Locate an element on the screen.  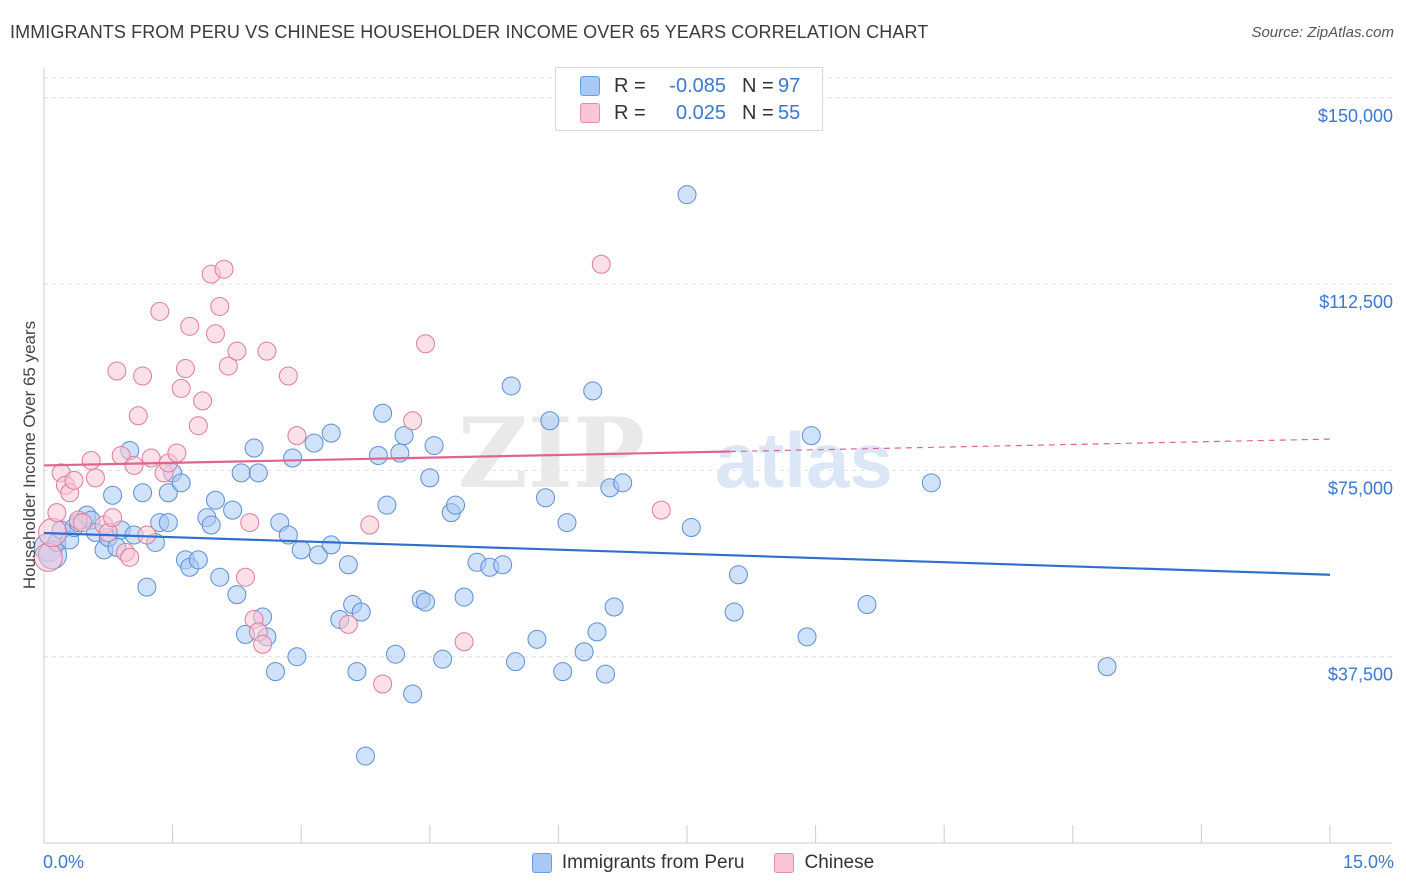
series-legend: Immigrants from Peru Chinese is located at coordinates (703, 863).